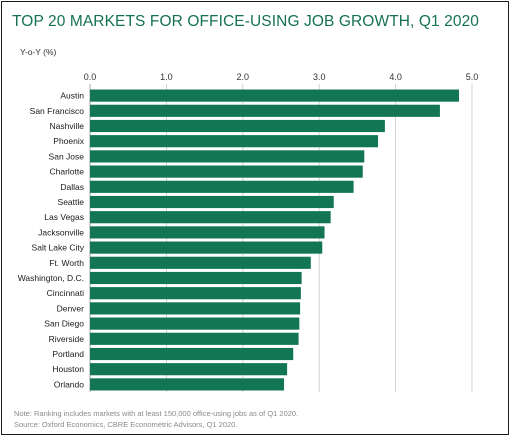  Describe the element at coordinates (64, 217) in the screenshot. I see `category-label: Las Vegas` at that location.